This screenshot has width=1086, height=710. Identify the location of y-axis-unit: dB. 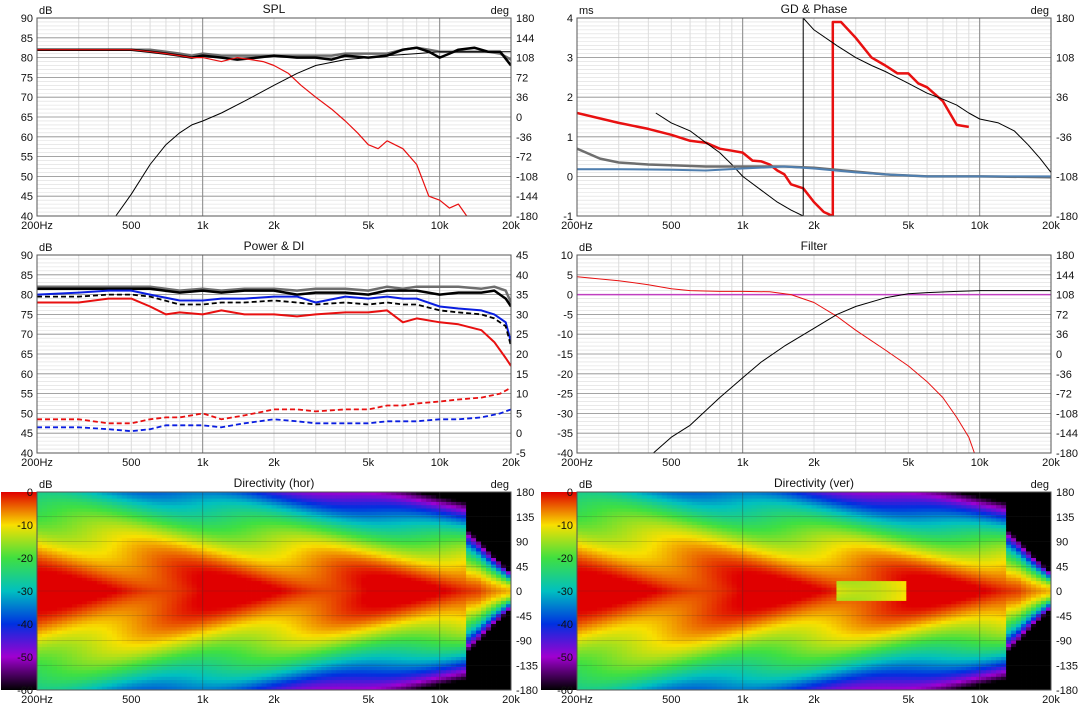
(45, 248).